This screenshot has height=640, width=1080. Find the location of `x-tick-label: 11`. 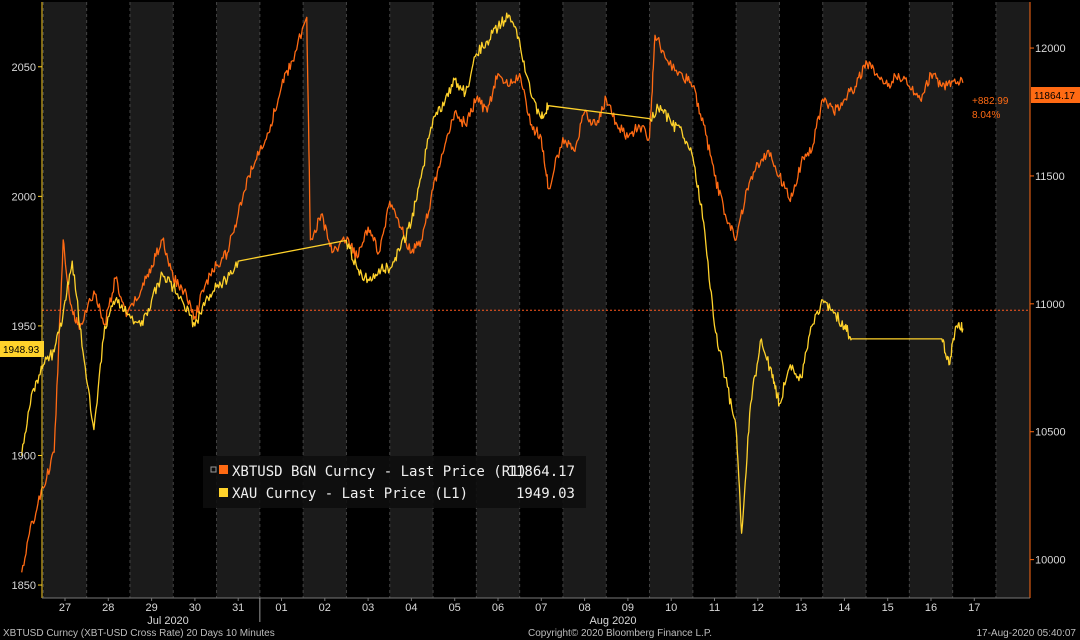

x-tick-label: 11 is located at coordinates (714, 608).